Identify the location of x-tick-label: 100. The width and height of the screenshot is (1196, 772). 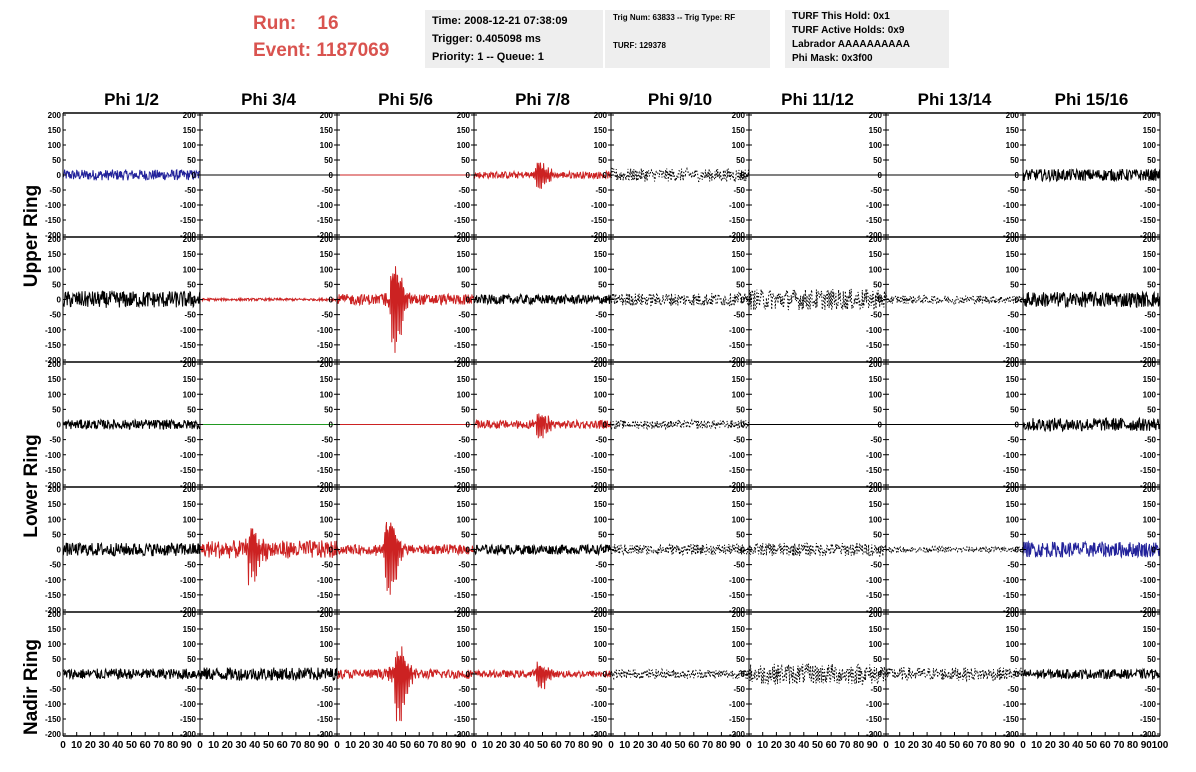
(1160, 745).